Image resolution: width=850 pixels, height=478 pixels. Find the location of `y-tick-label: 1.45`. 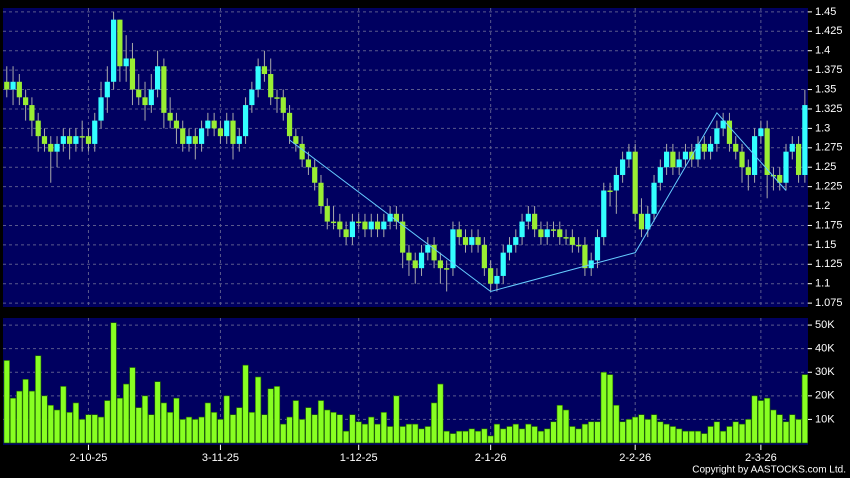

y-tick-label: 1.45 is located at coordinates (825, 12).